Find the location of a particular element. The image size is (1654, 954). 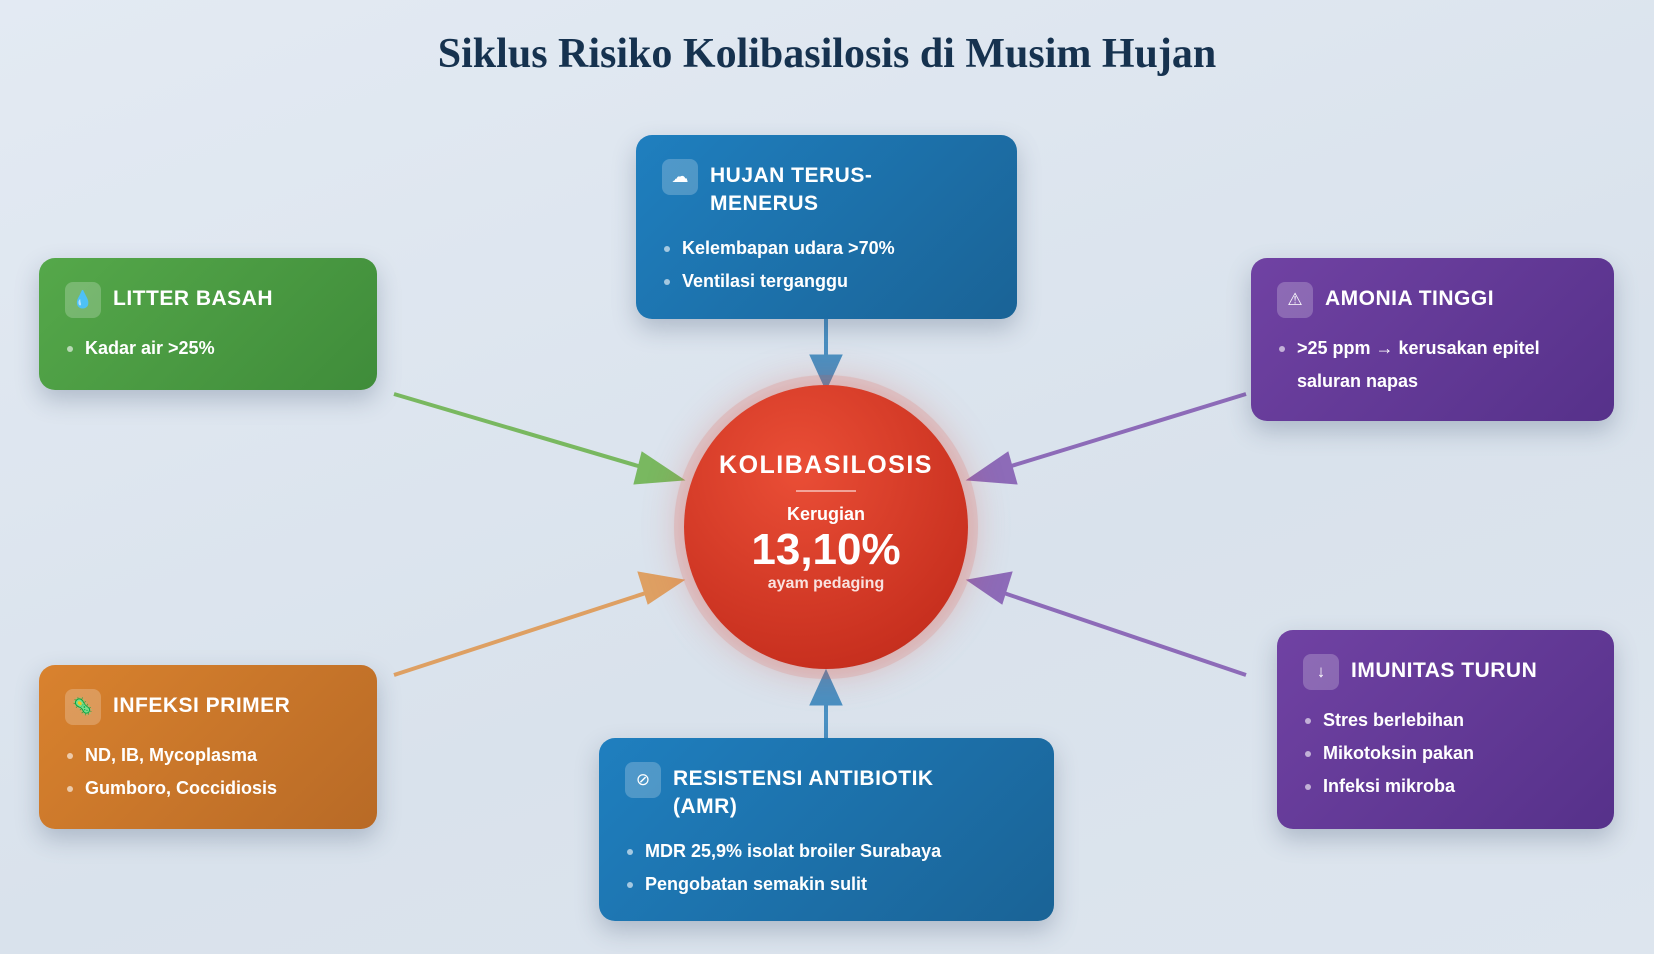

divider is located at coordinates (826, 491).